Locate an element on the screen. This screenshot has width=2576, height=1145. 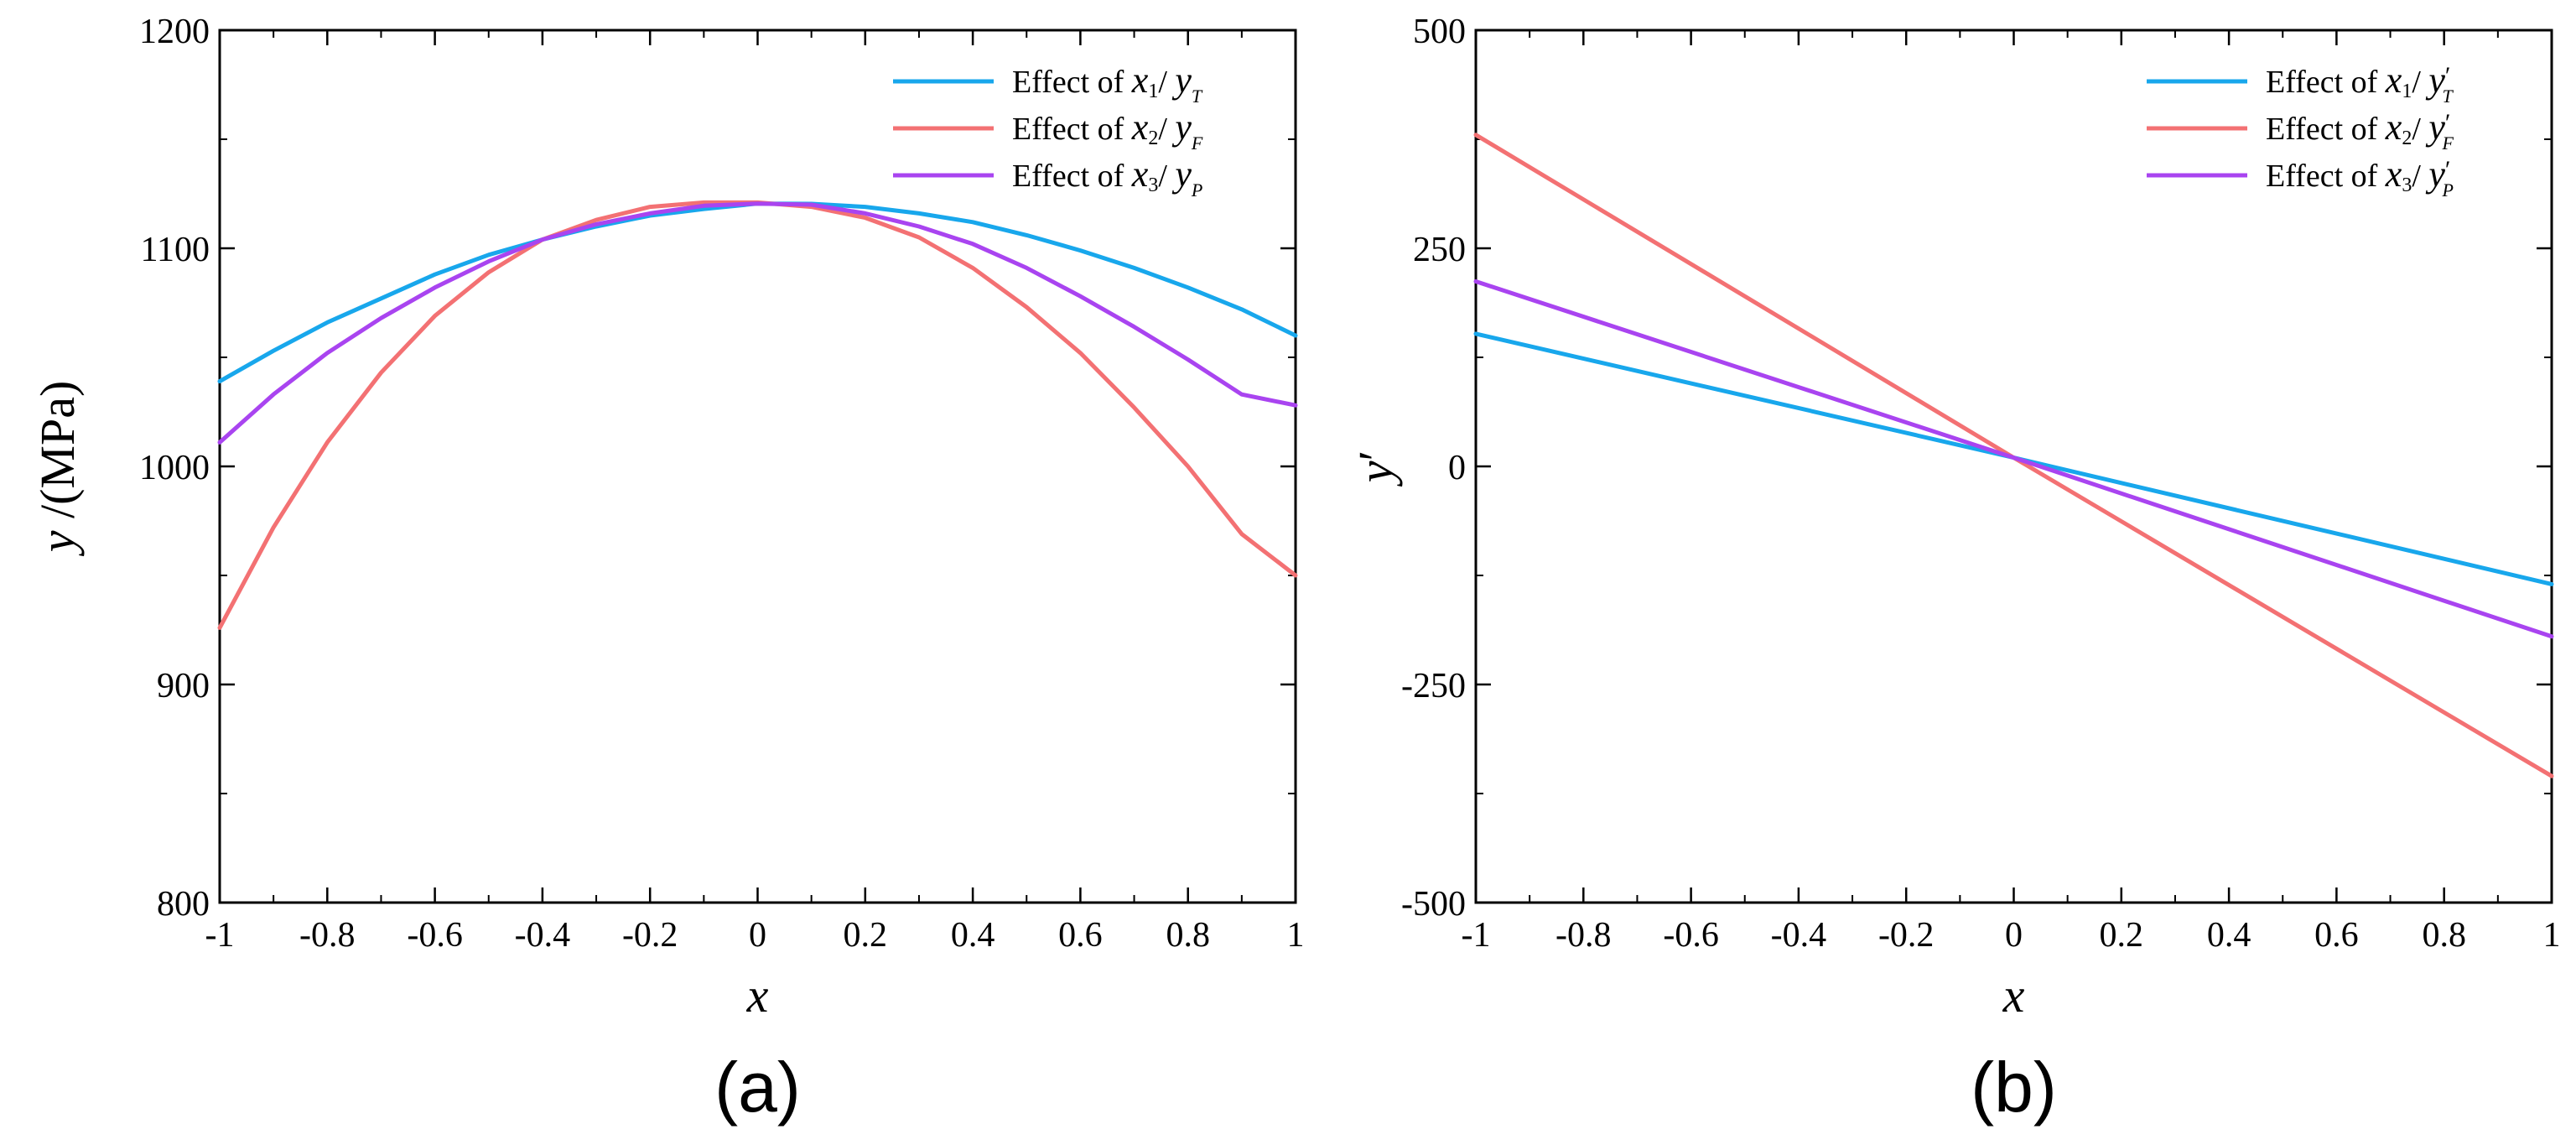
y-axis-unit: /(MPa) is located at coordinates (57, 456).